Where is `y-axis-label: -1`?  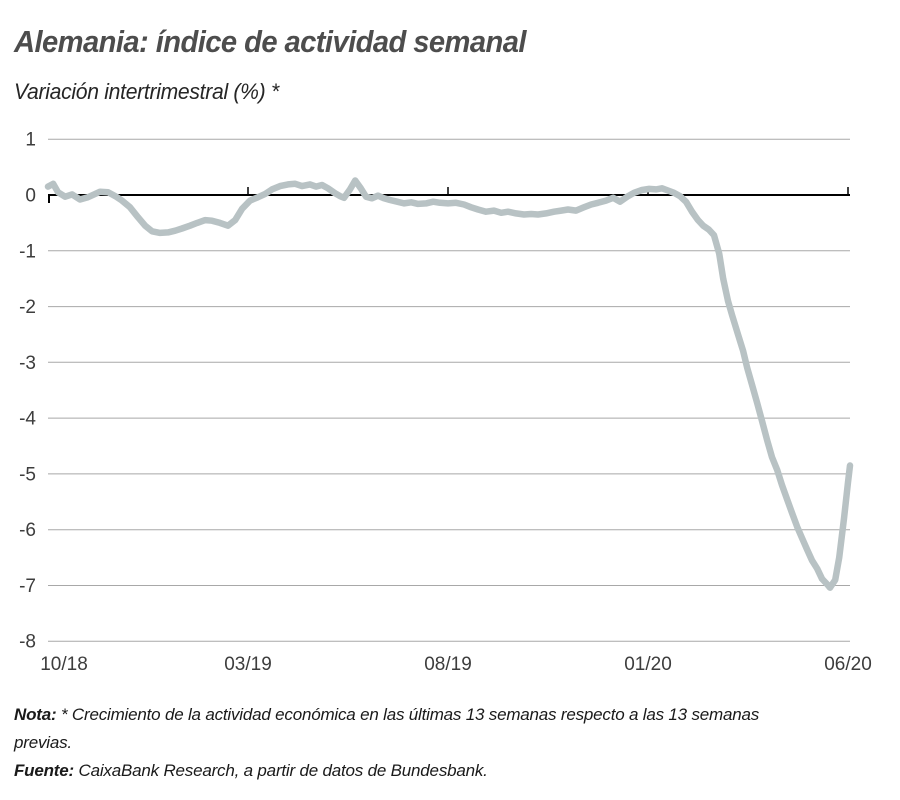
y-axis-label: -1 is located at coordinates (27, 251).